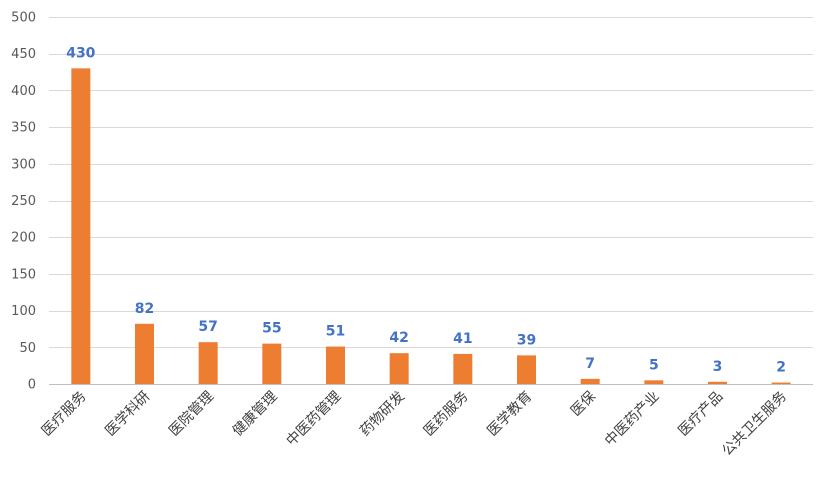 This screenshot has width=831, height=484. Describe the element at coordinates (590, 364) in the screenshot. I see `data-label: 7` at that location.